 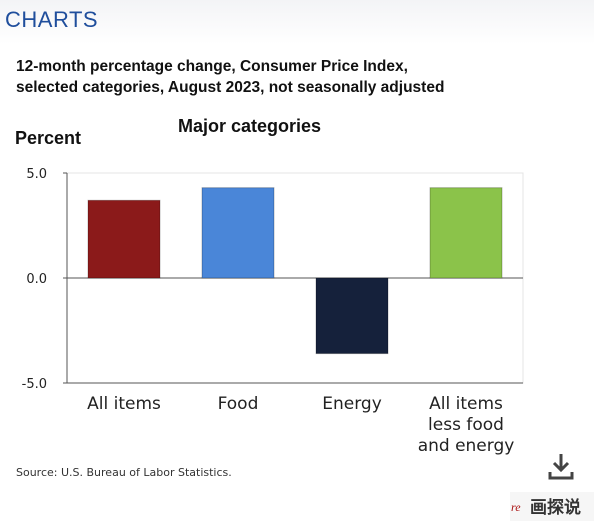 What do you see at coordinates (36, 279) in the screenshot?
I see `y-tick-label: 0.0` at bounding box center [36, 279].